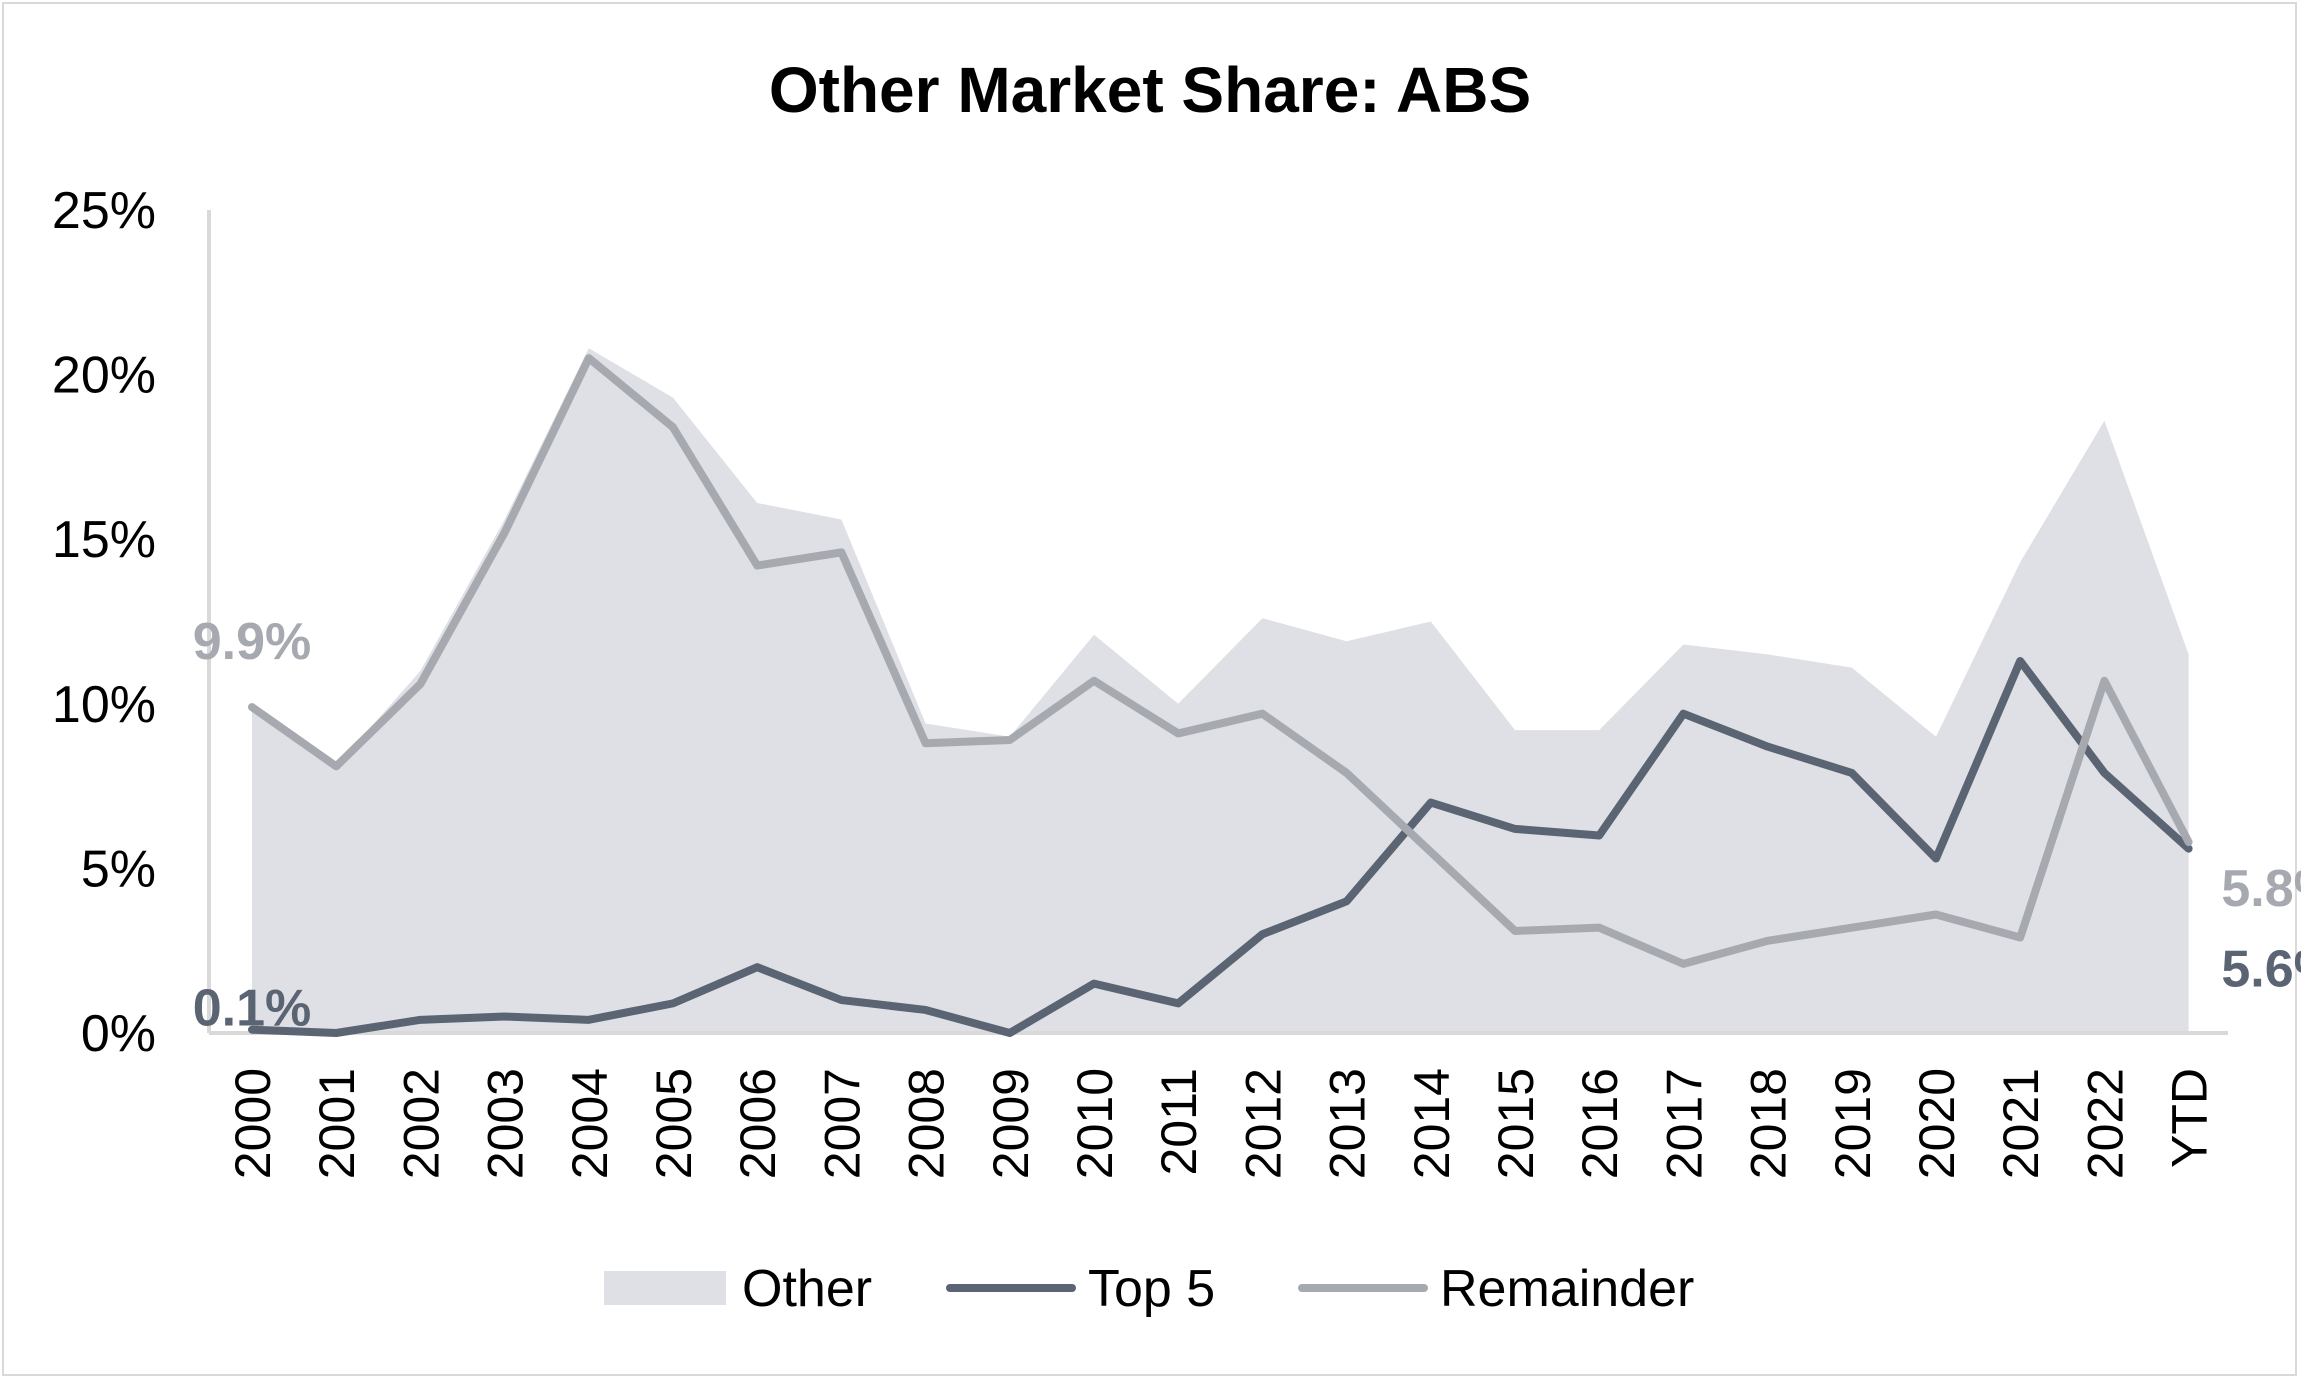  I want to click on x-tick-label: 2015, so click(1516, 1123).